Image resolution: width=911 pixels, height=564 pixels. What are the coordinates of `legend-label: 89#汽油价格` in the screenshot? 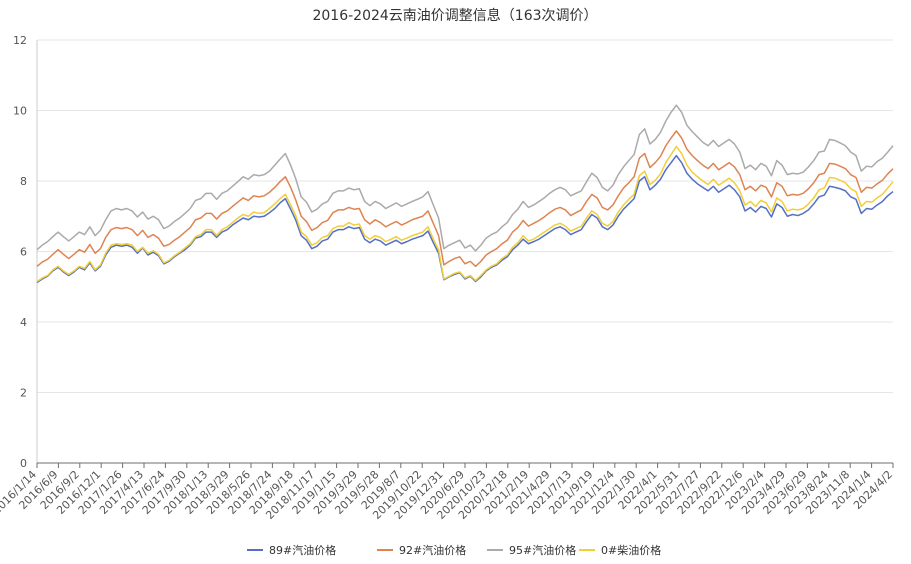 It's located at (302, 550).